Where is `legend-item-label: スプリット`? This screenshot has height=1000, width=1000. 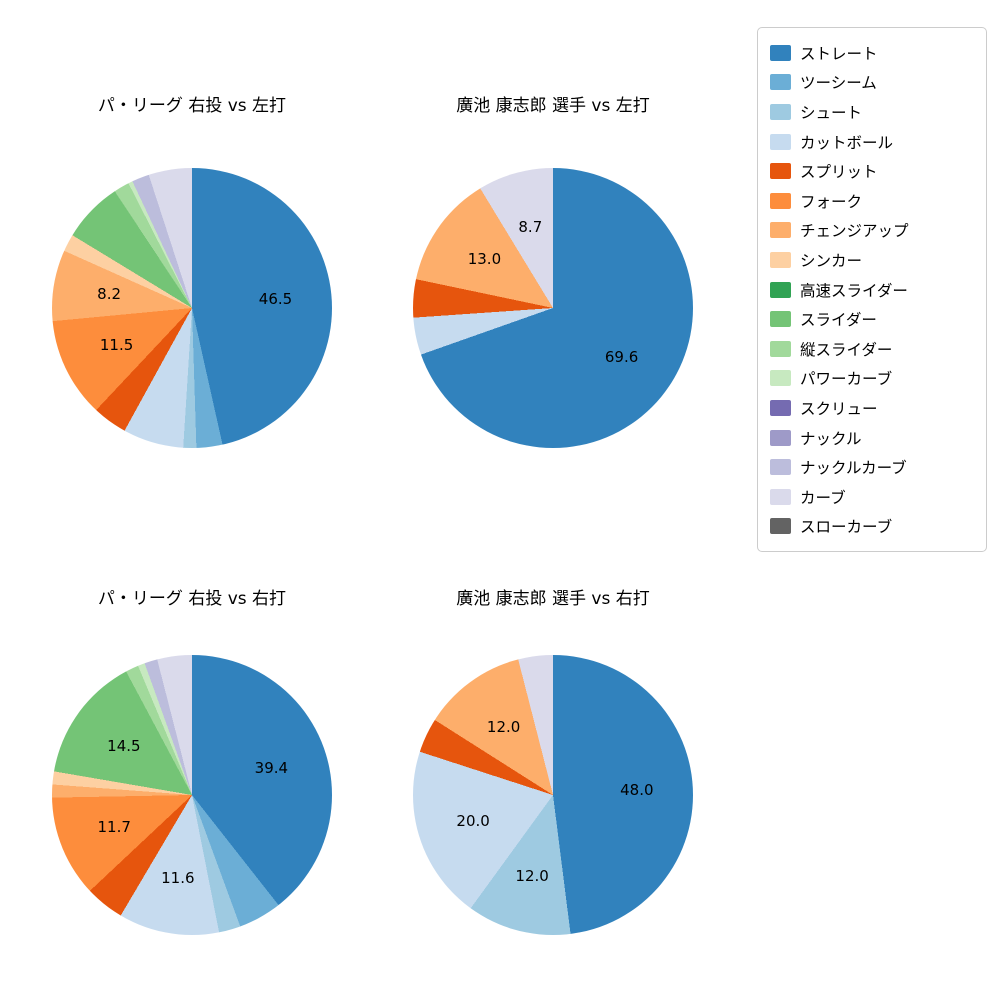 legend-item-label: スプリット is located at coordinates (839, 172).